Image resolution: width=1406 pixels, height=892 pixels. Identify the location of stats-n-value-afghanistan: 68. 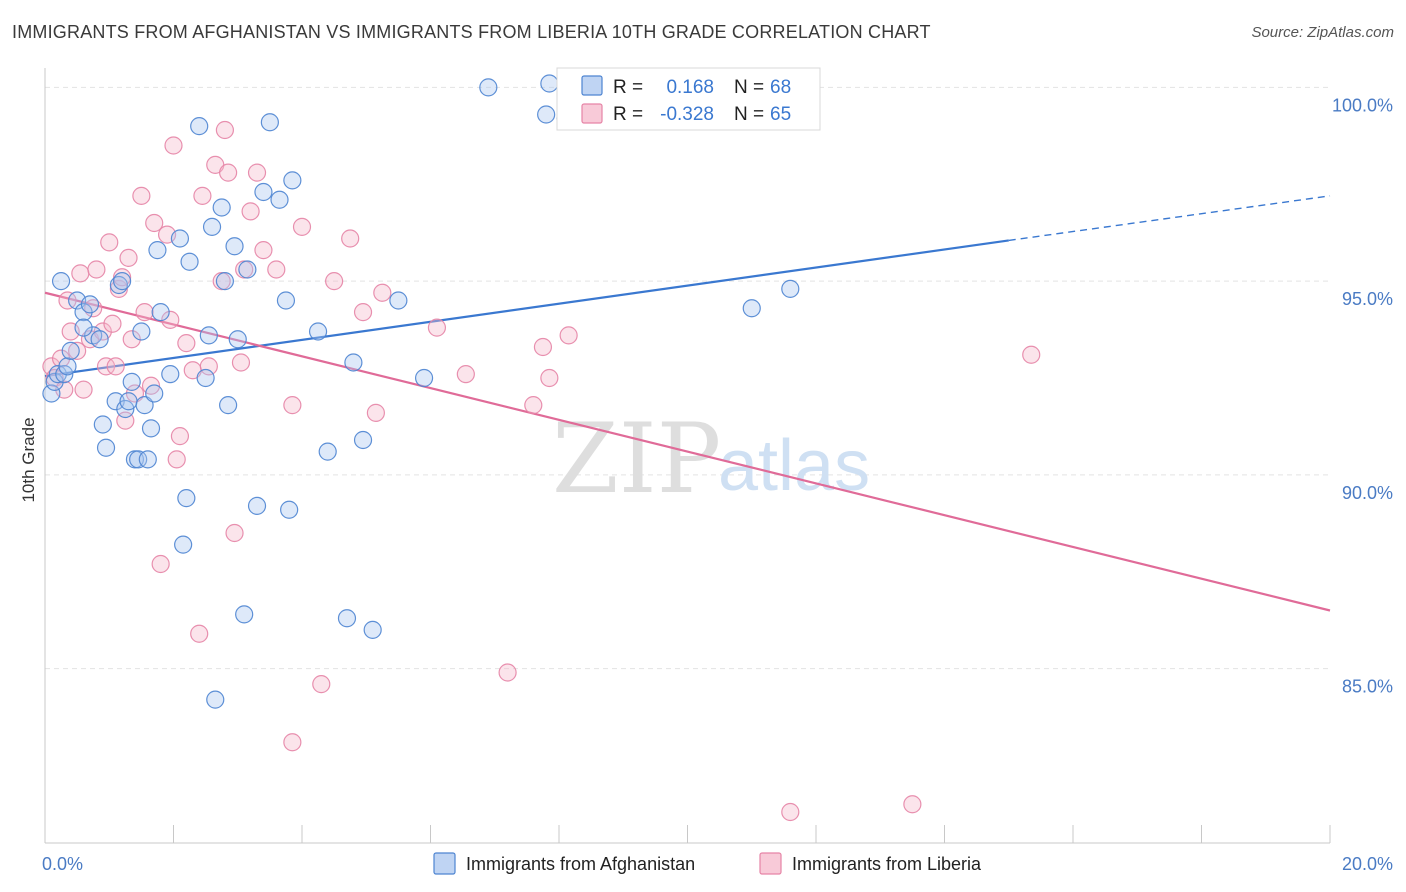
(780, 87).